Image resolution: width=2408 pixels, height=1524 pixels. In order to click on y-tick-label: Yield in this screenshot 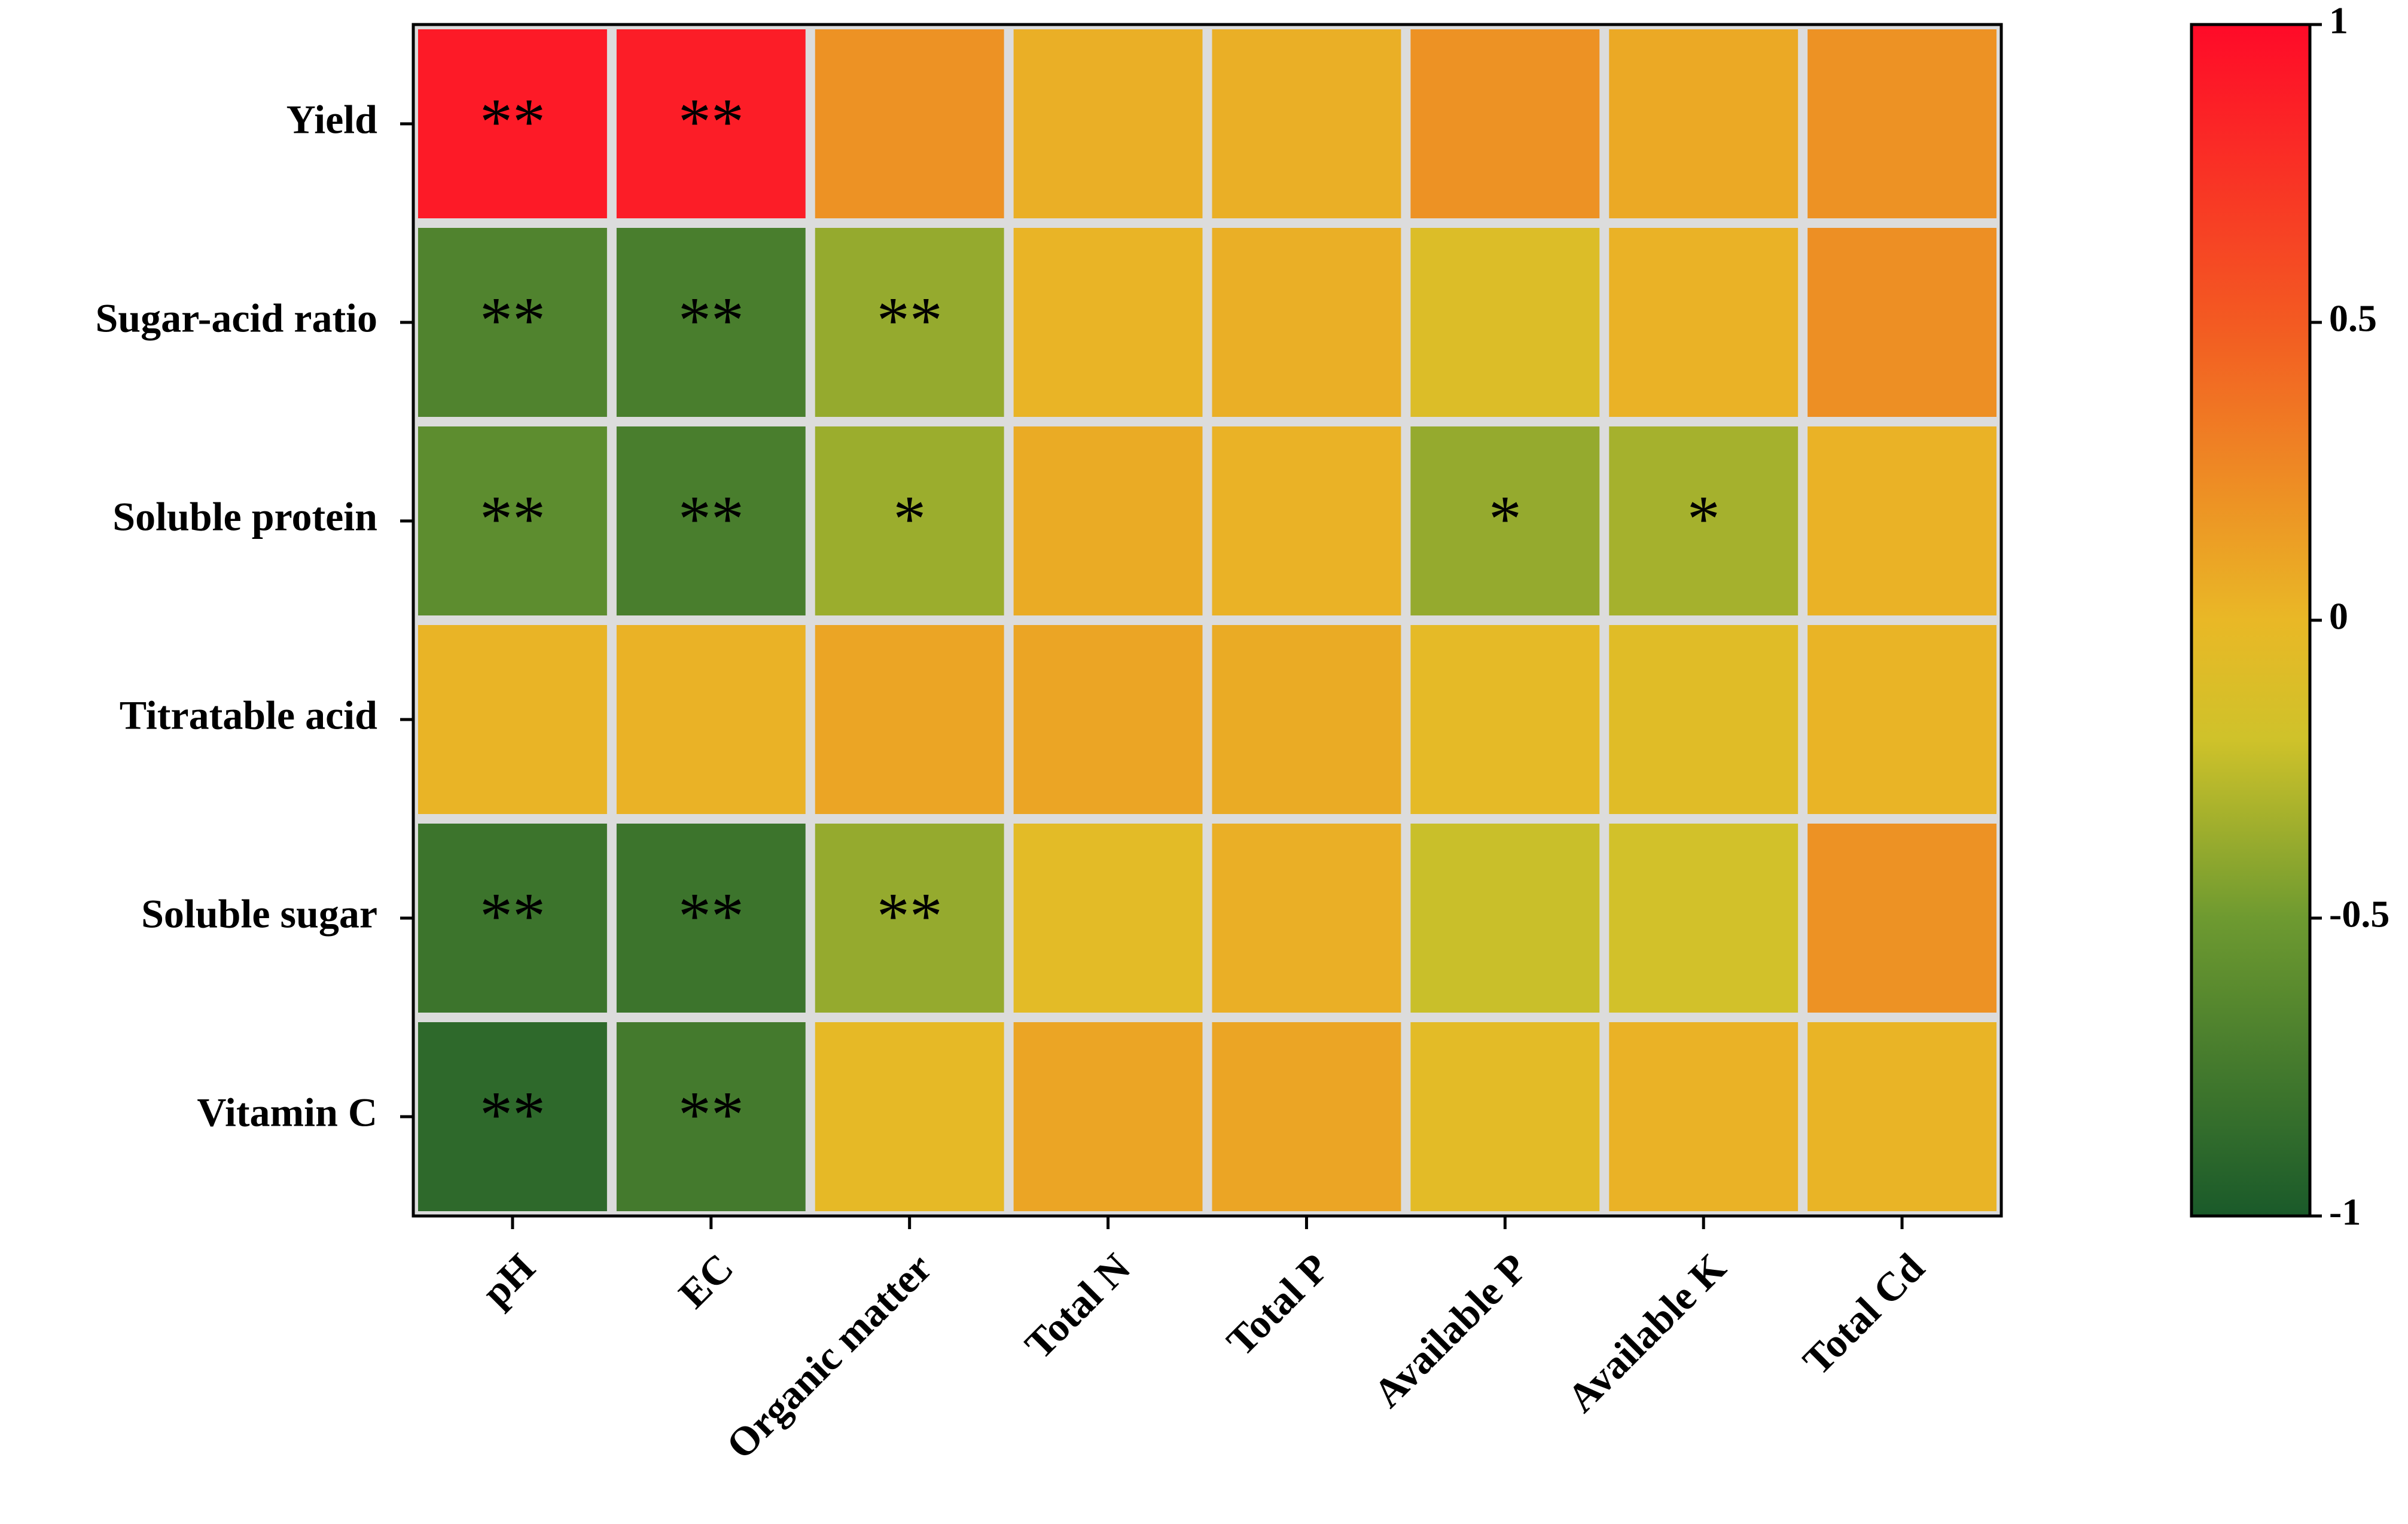, I will do `click(332, 119)`.